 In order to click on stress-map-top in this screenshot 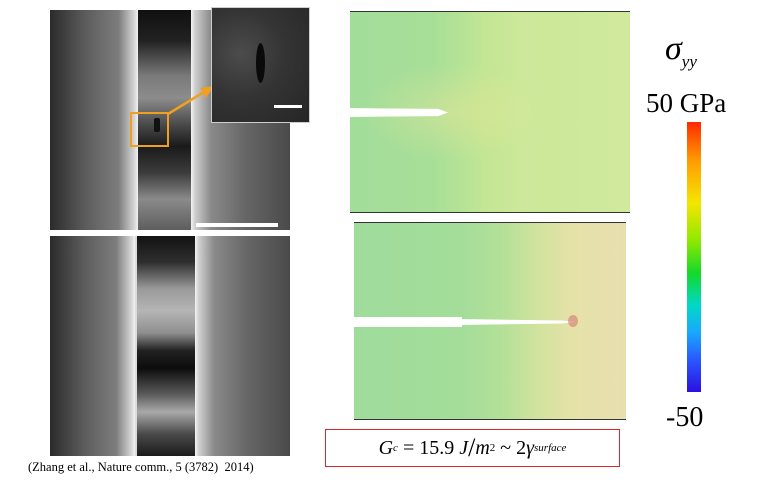, I will do `click(490, 112)`.